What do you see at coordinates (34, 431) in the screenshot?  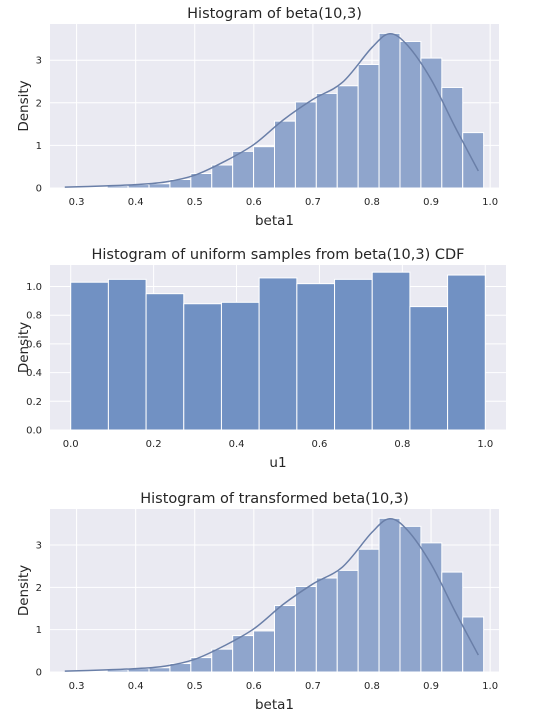 I see `y-tick-label: 0.0` at bounding box center [34, 431].